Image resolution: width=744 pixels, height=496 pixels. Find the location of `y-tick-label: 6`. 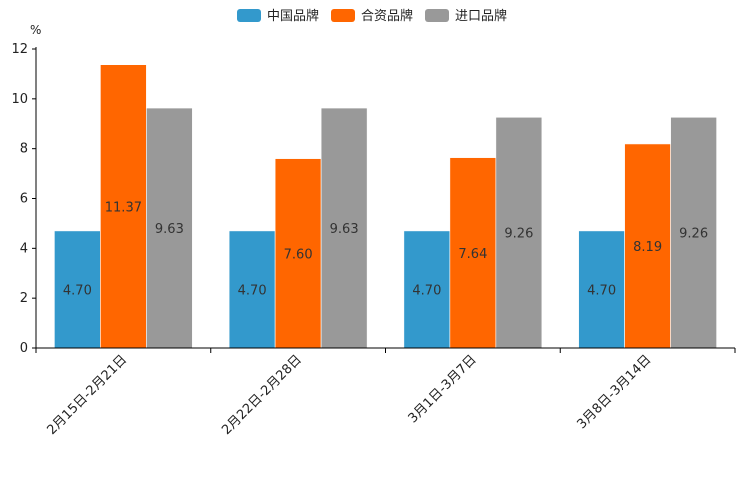

y-tick-label: 6 is located at coordinates (24, 199).